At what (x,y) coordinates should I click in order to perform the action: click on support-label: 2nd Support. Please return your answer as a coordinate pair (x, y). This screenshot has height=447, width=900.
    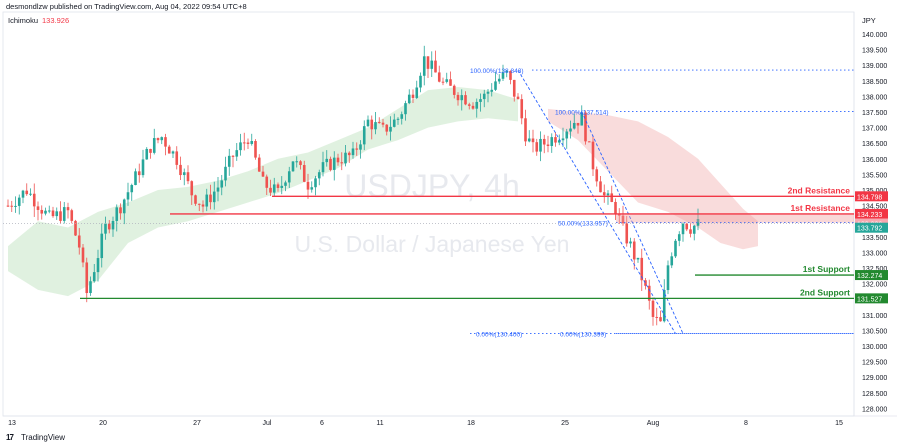
    Looking at the image, I should click on (825, 292).